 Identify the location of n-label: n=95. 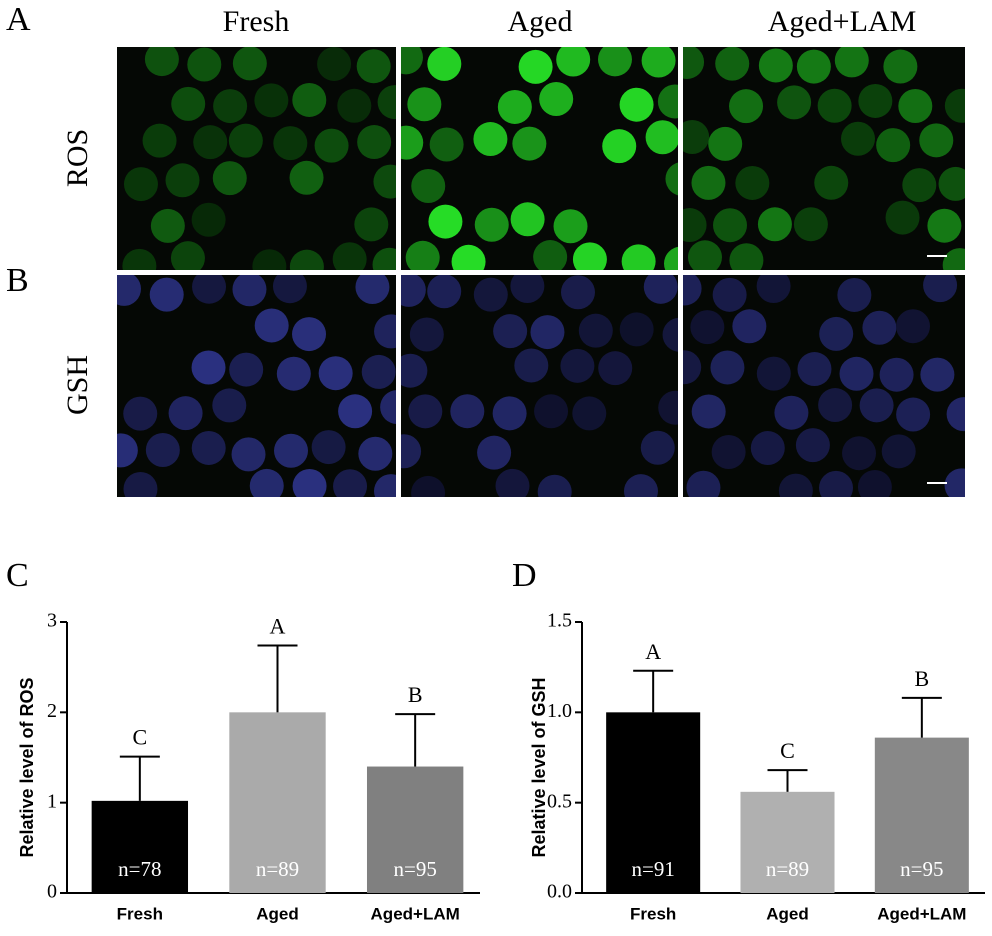
(414, 869).